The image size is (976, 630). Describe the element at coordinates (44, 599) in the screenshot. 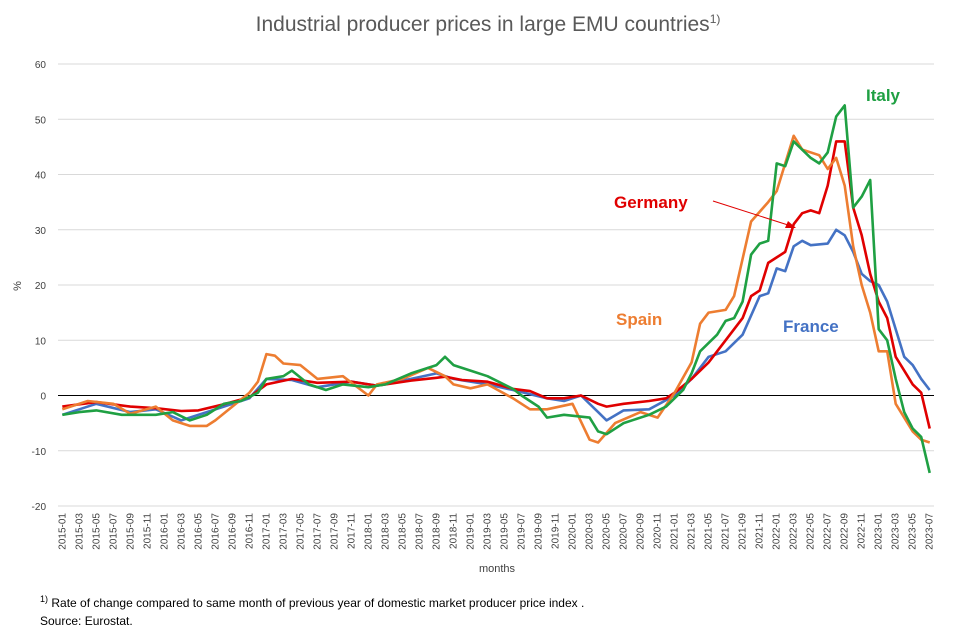

I see `footnote-marker: 1)` at that location.